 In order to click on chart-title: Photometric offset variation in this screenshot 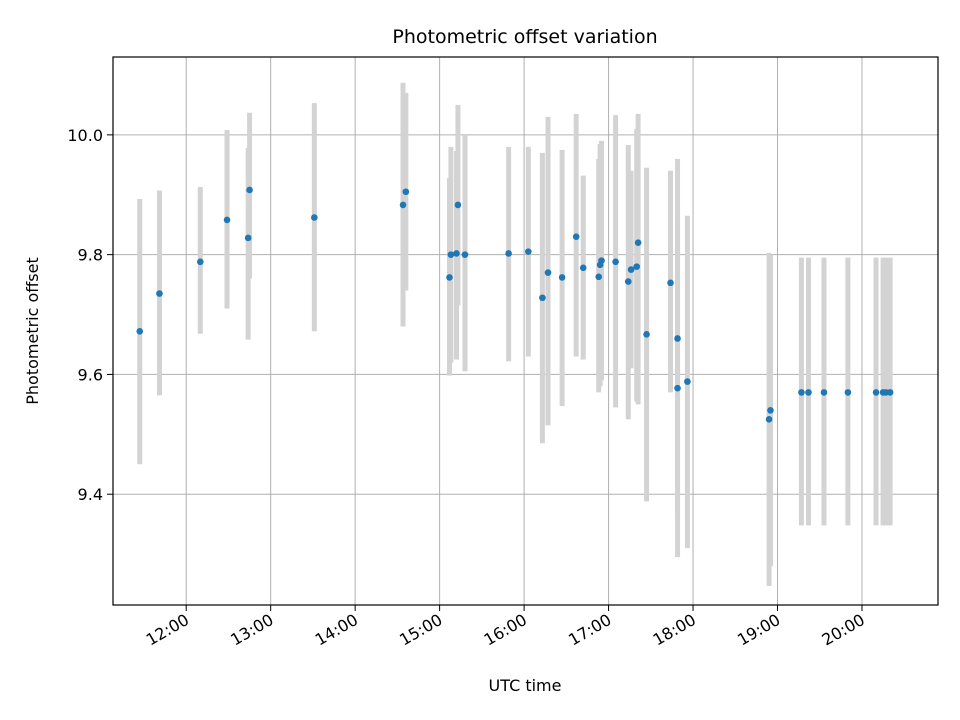, I will do `click(524, 37)`.